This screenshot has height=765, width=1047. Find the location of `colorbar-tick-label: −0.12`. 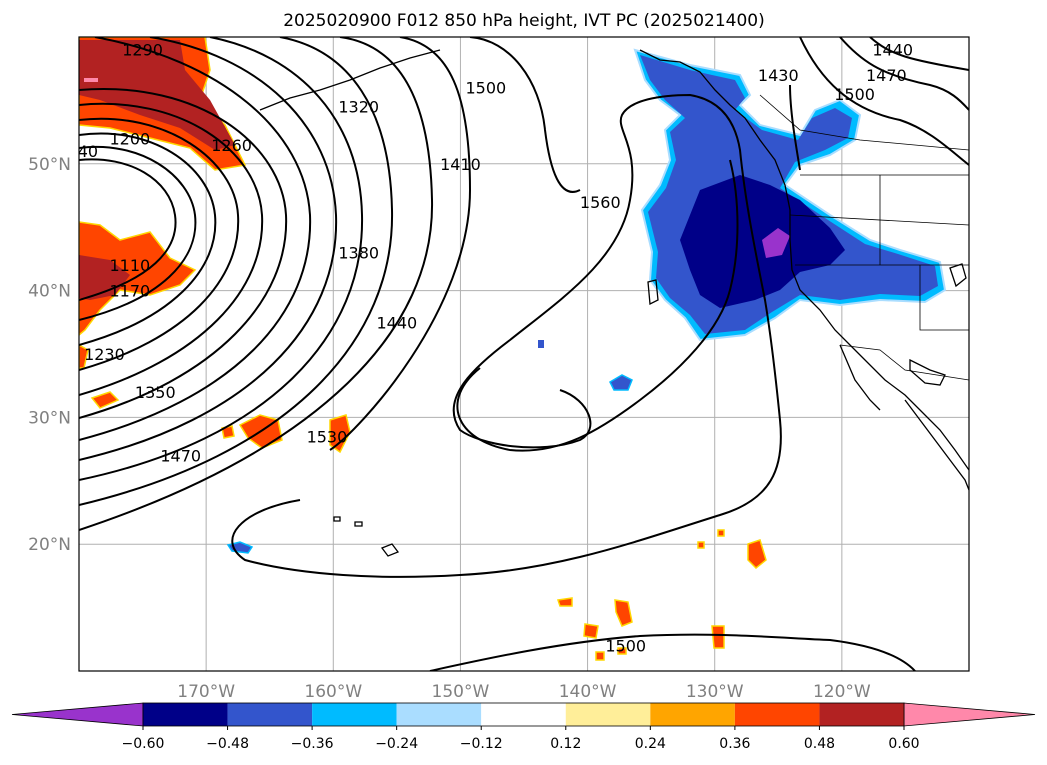

colorbar-tick-label: −0.12 is located at coordinates (481, 744).